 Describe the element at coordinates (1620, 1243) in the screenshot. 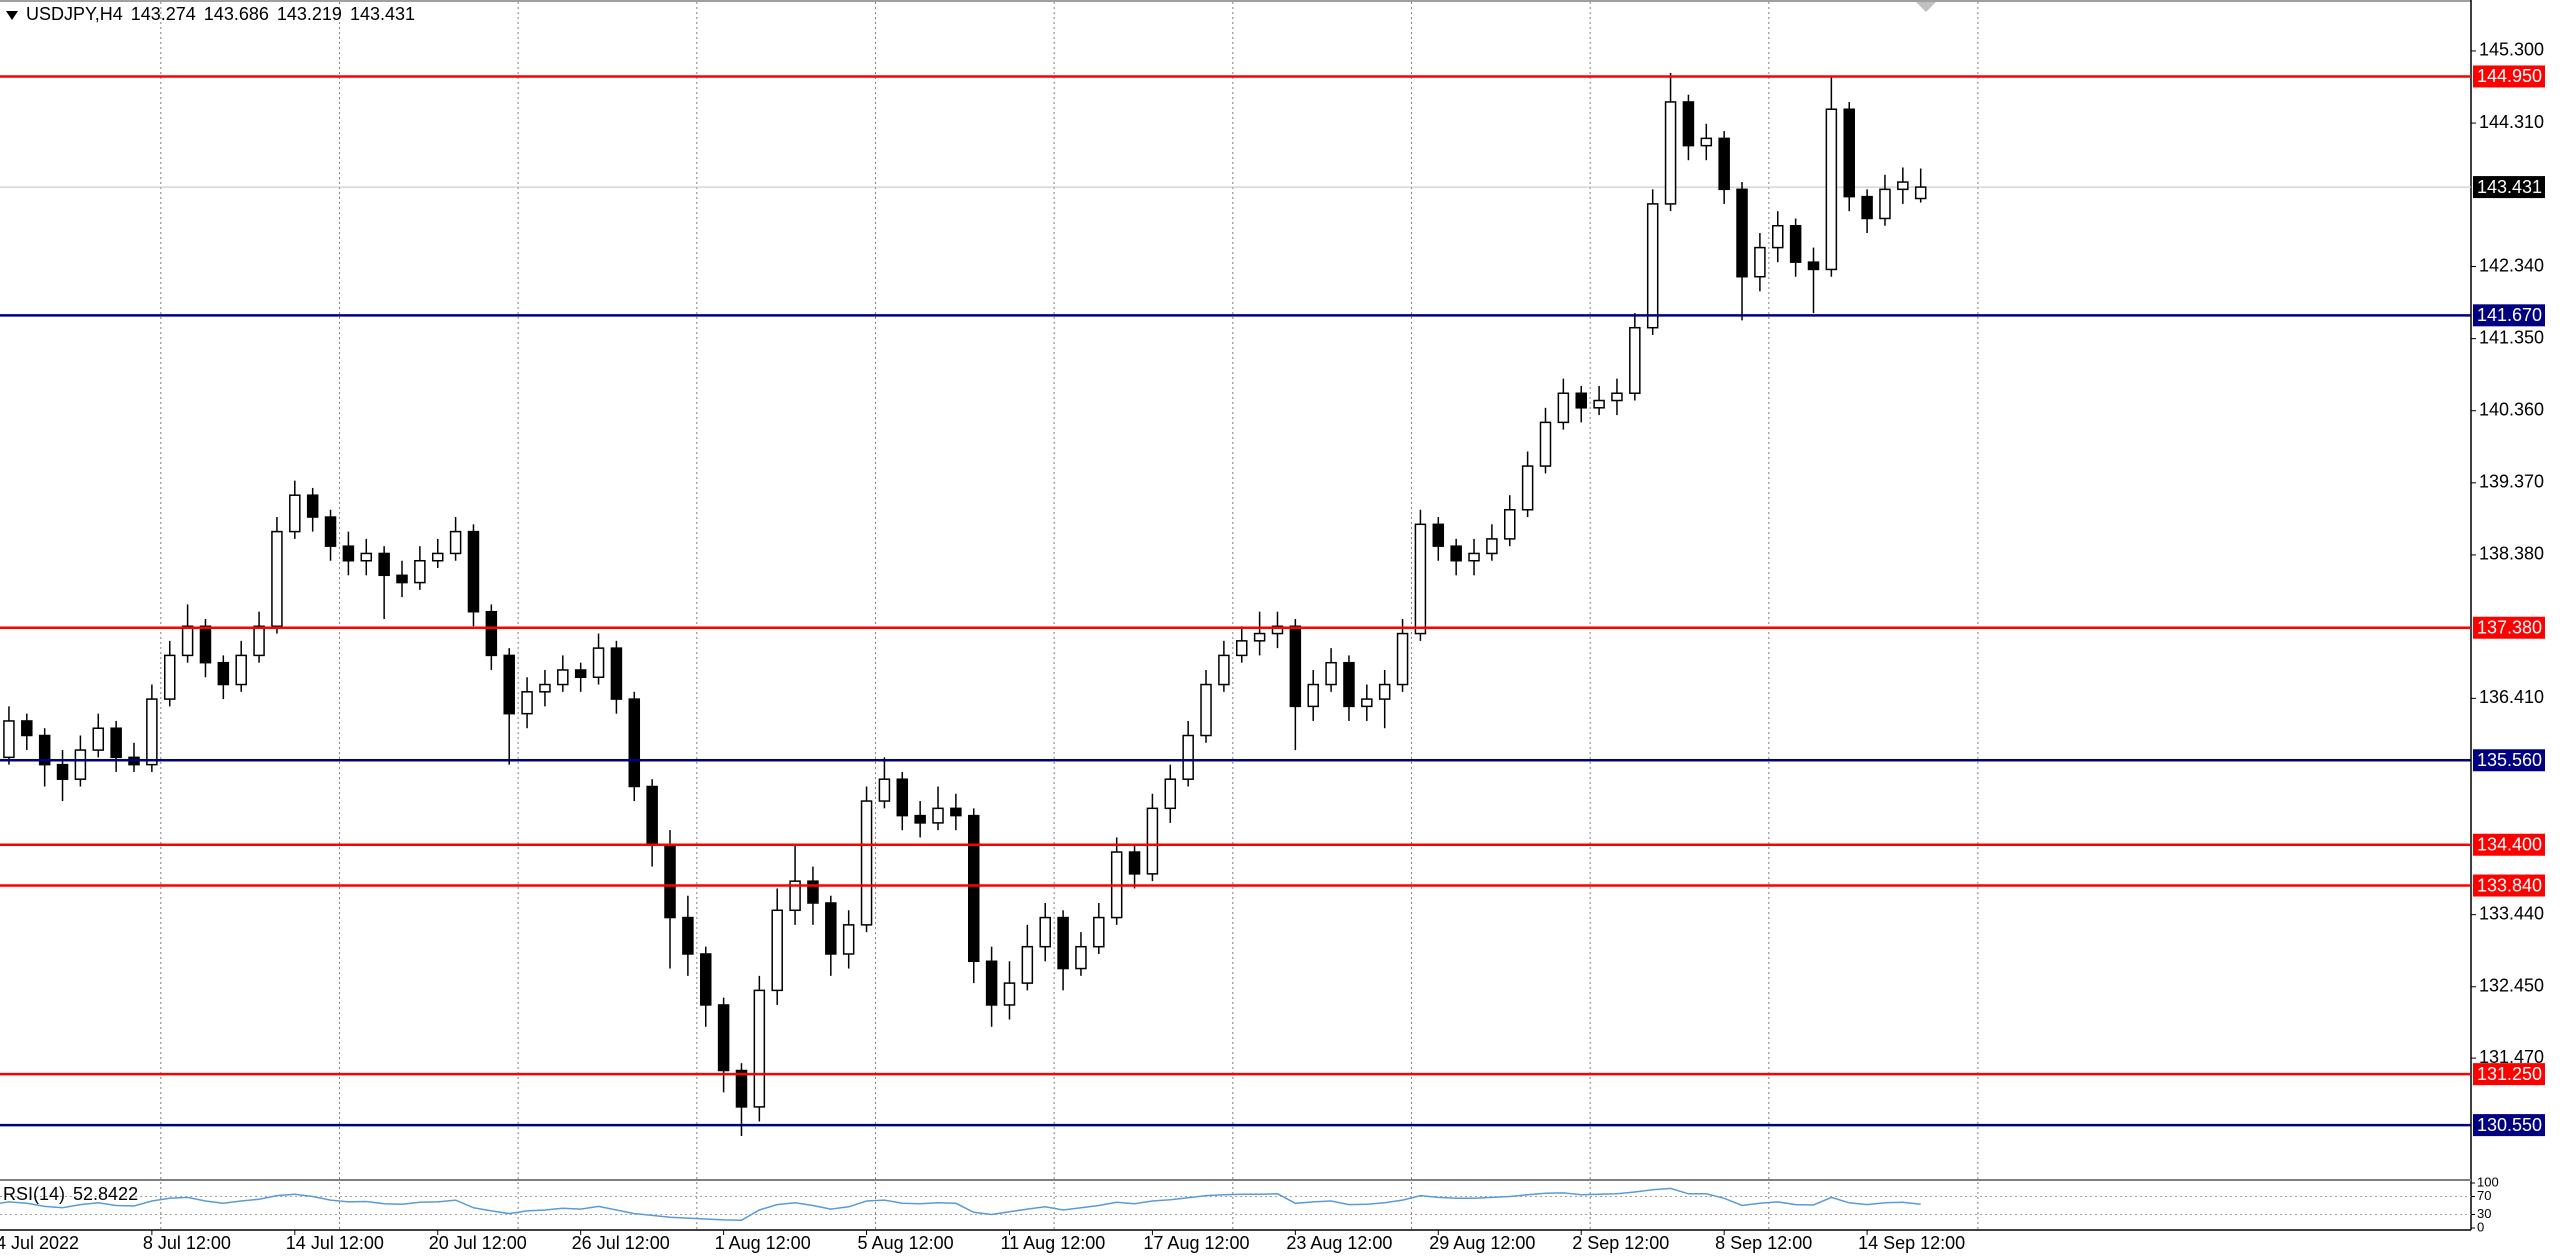

I see `x-tick-label: 2 Sep 12:00` at that location.